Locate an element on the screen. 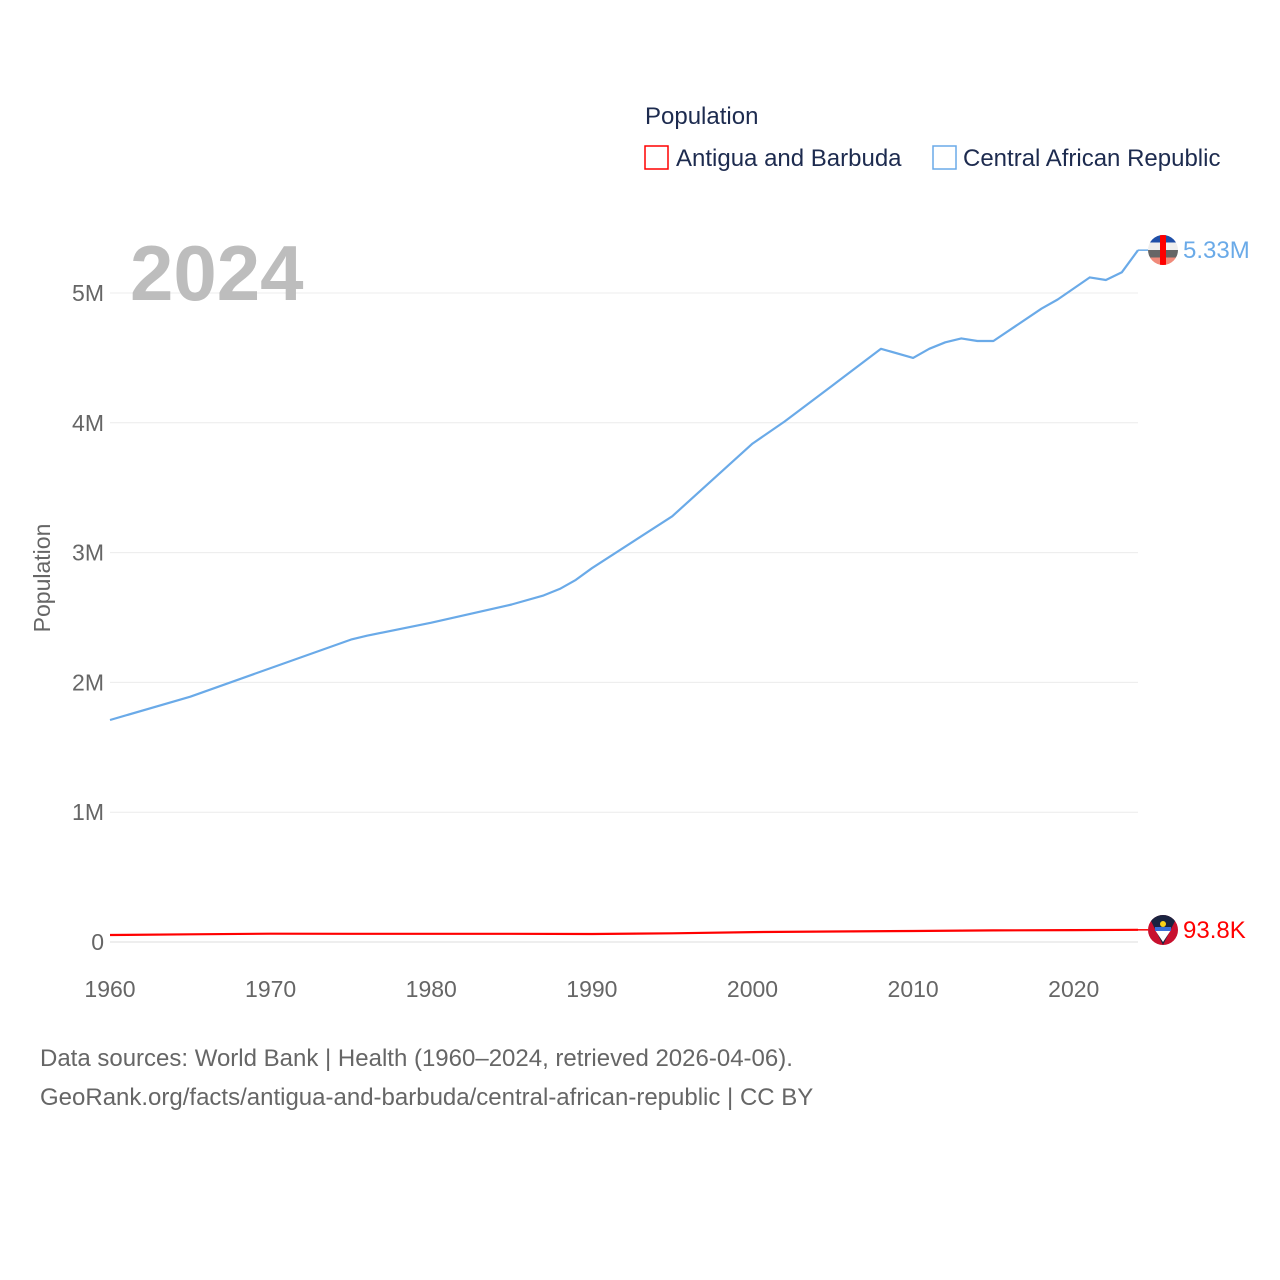  x-tick-label: 2010 is located at coordinates (913, 989).